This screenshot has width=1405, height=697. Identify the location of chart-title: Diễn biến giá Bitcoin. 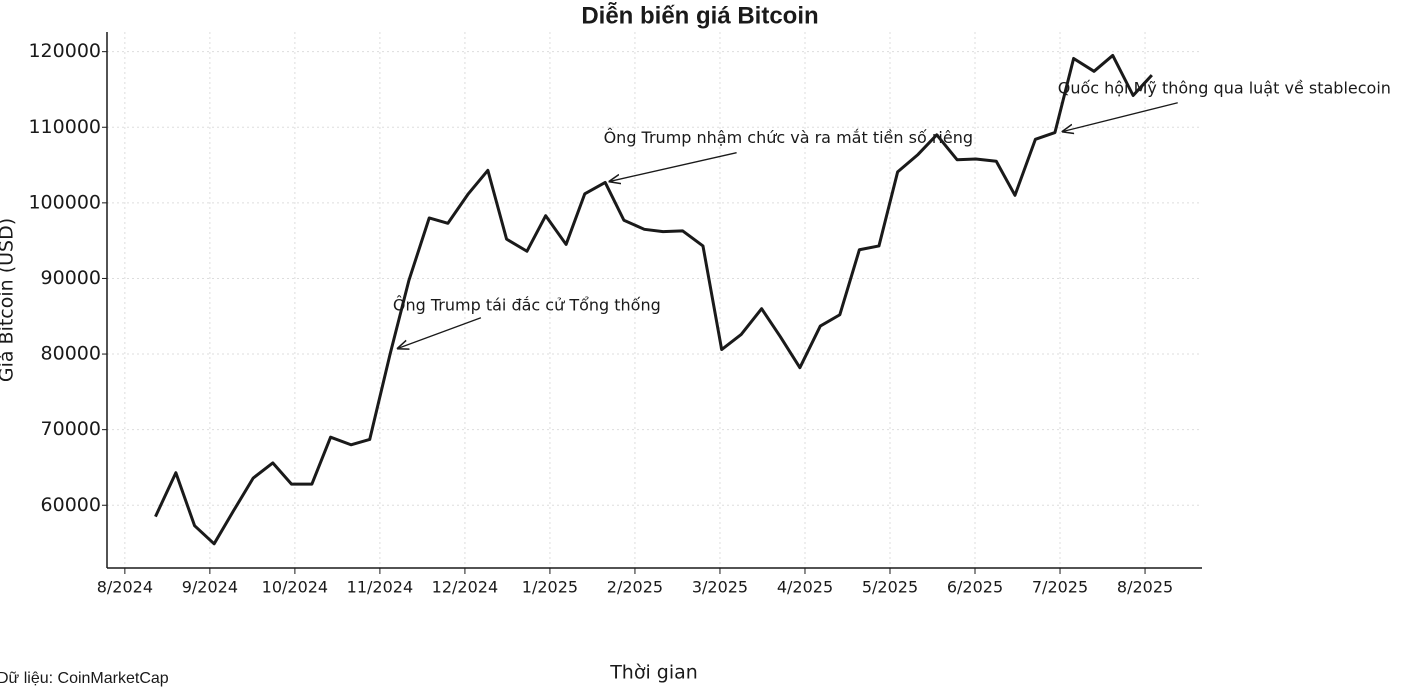
(699, 15).